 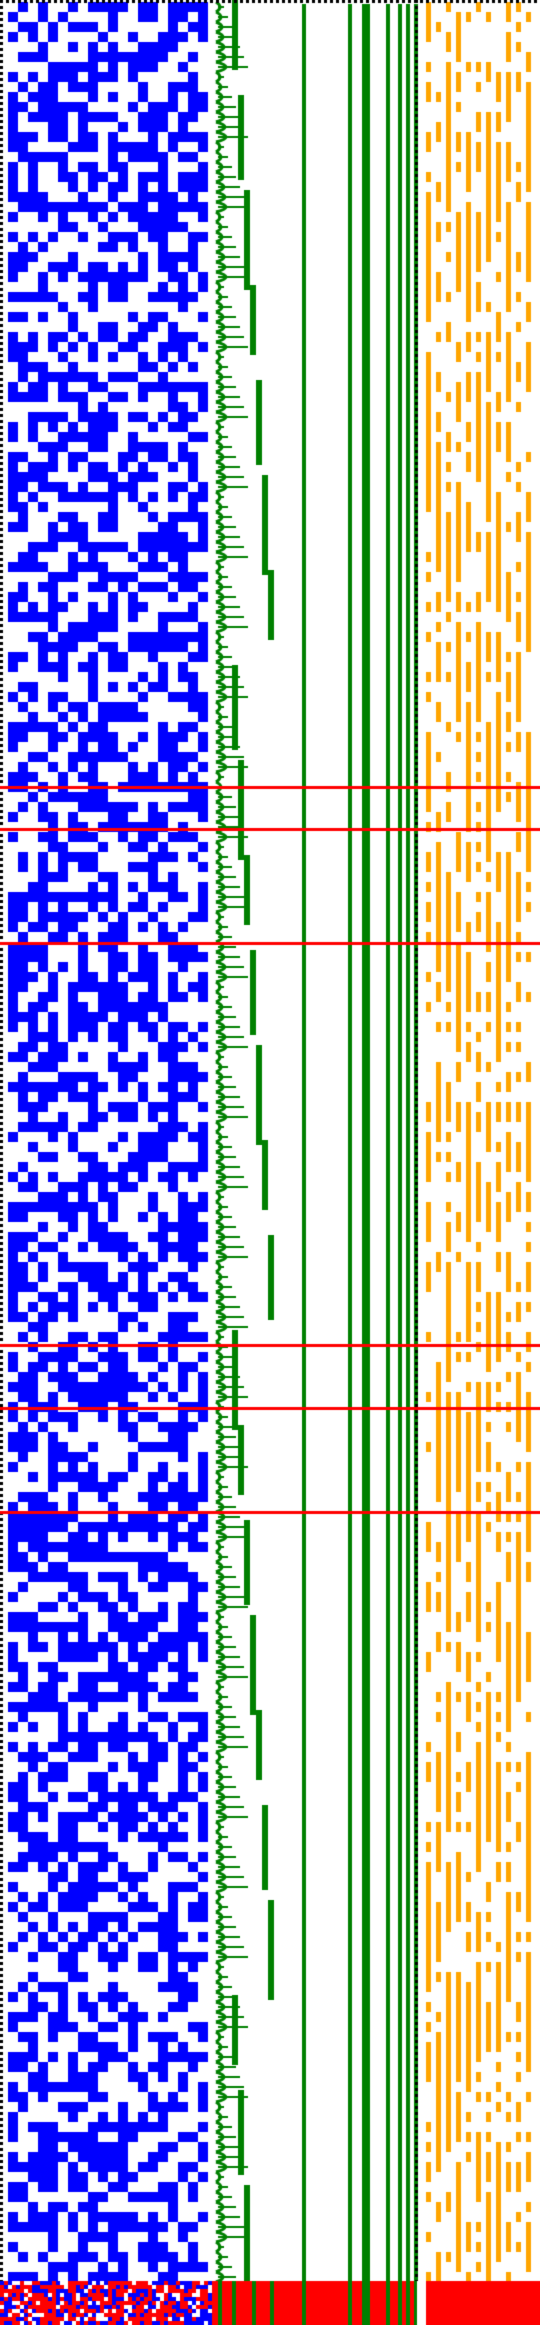 What do you see at coordinates (237, 1162) in the screenshot?
I see `green-staircase-panel` at bounding box center [237, 1162].